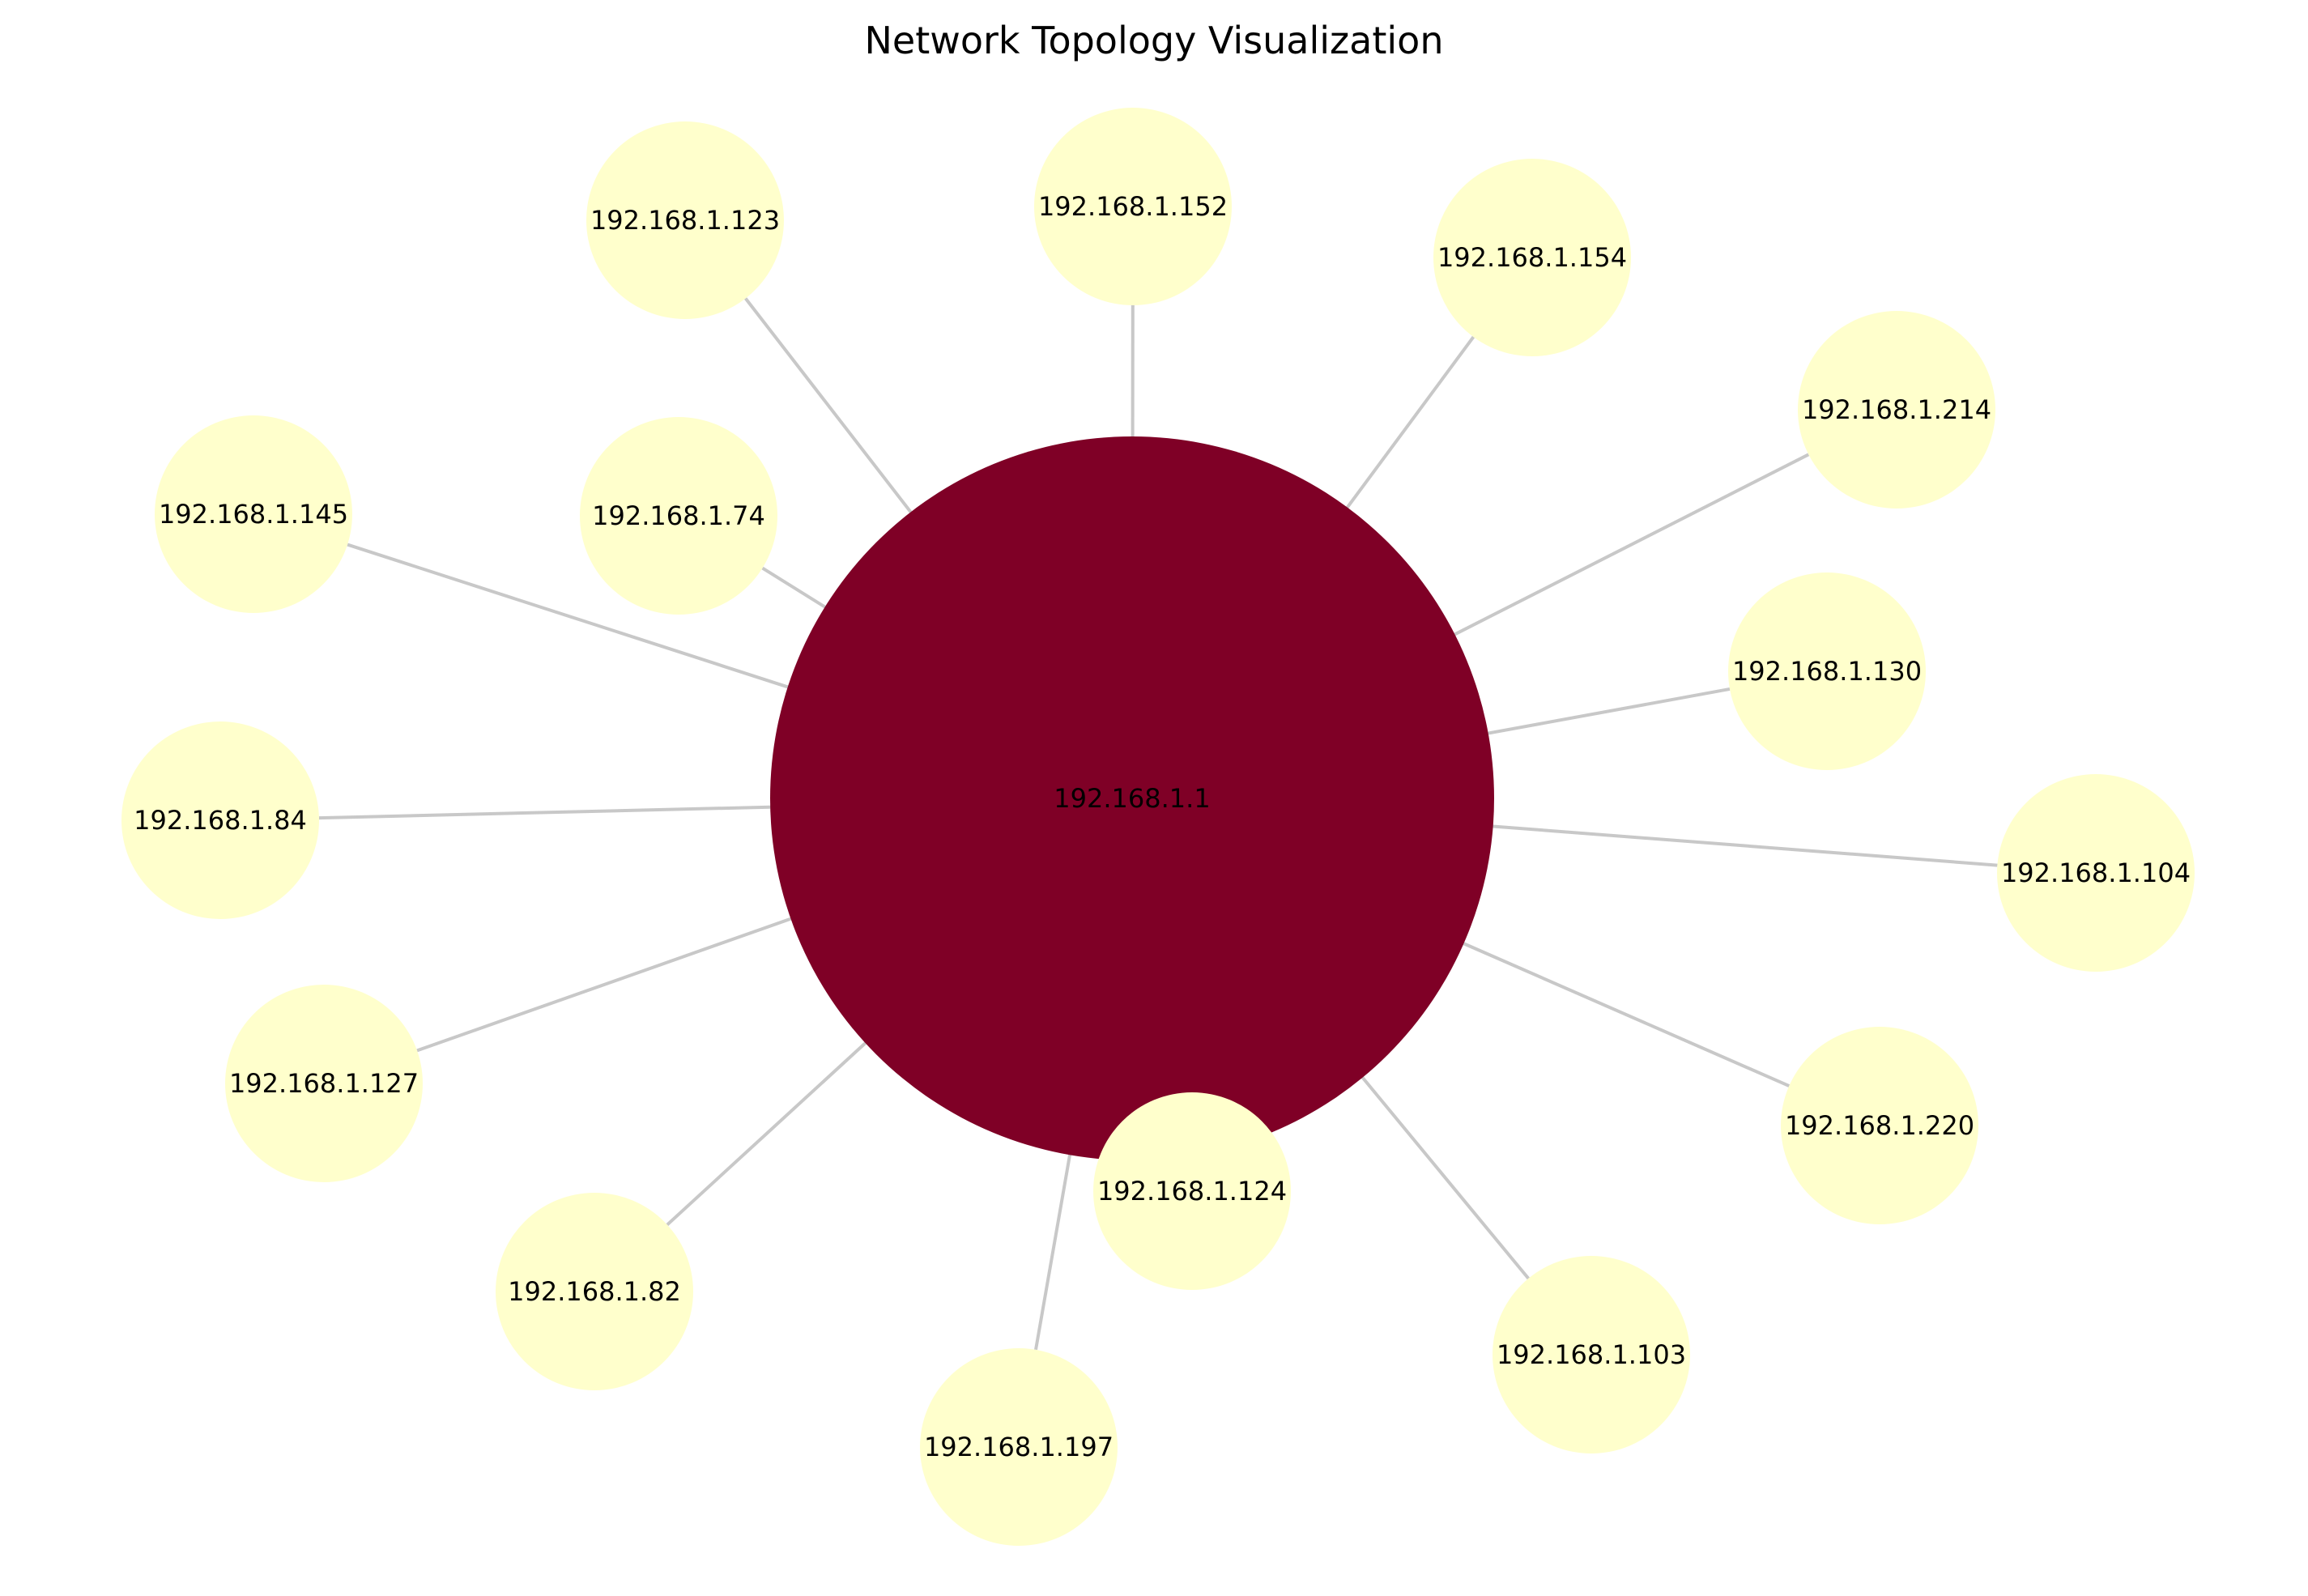  I want to click on leaf-node-label: 192.168.1.124, so click(1192, 1191).